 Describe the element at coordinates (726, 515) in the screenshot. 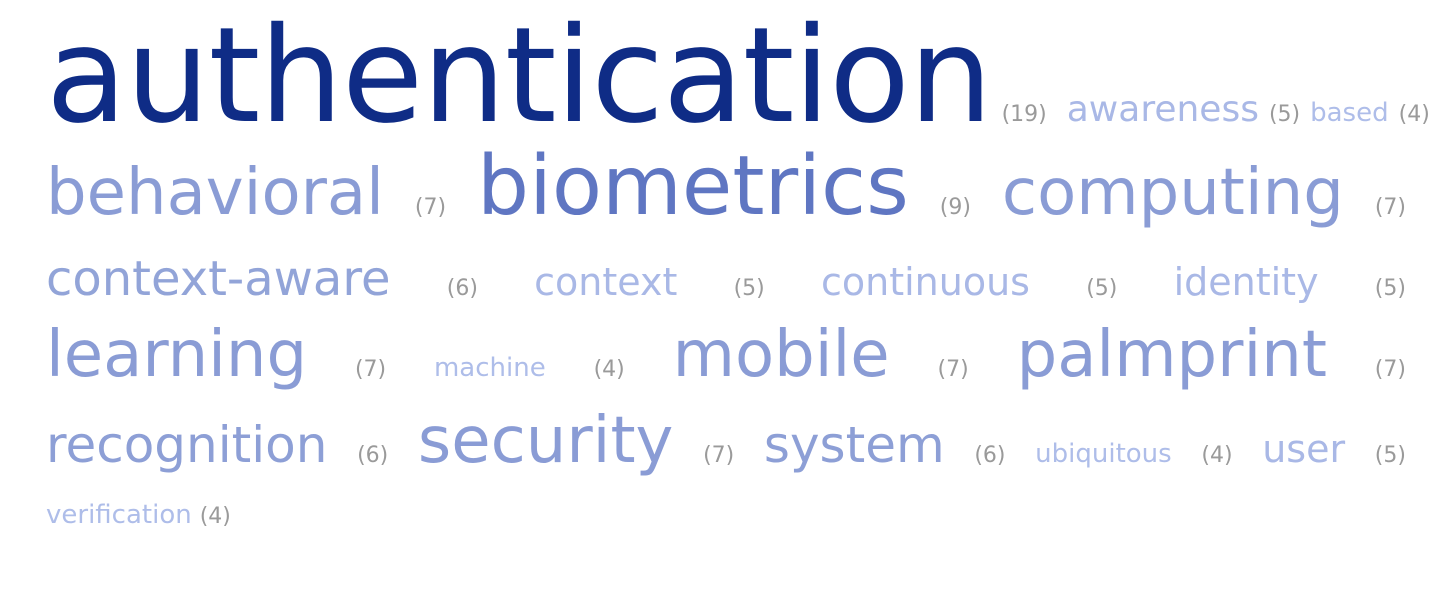

I see `tag-cloud-row-6: verification (4)` at that location.